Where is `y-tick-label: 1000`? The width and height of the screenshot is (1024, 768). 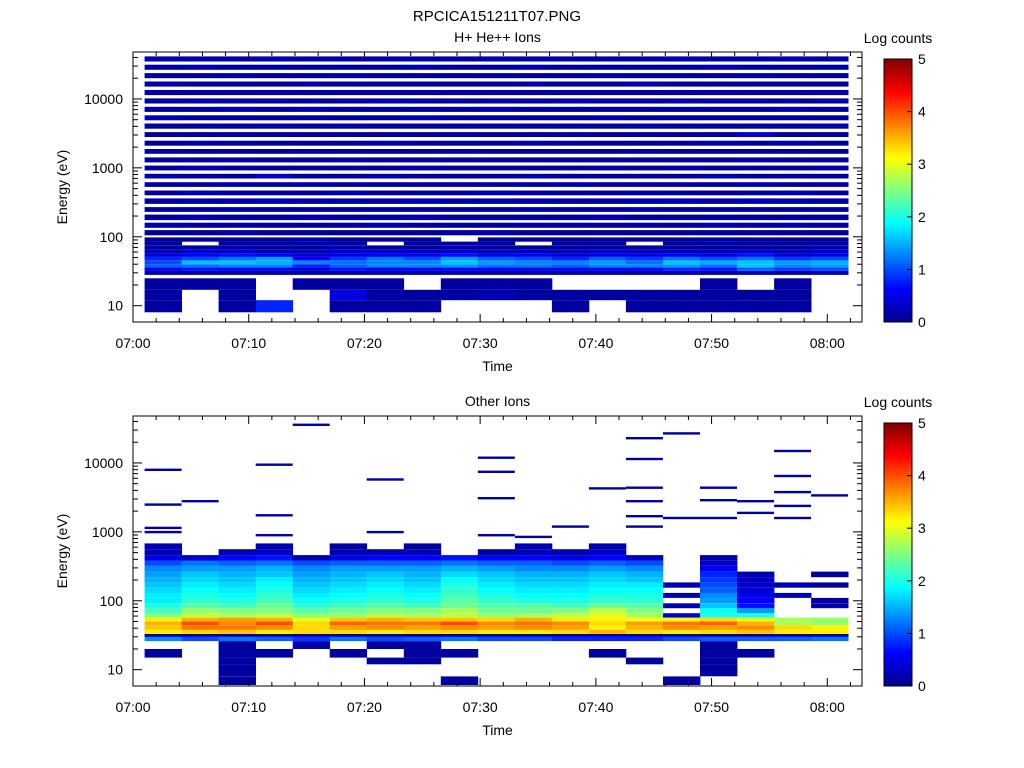 y-tick-label: 1000 is located at coordinates (107, 532).